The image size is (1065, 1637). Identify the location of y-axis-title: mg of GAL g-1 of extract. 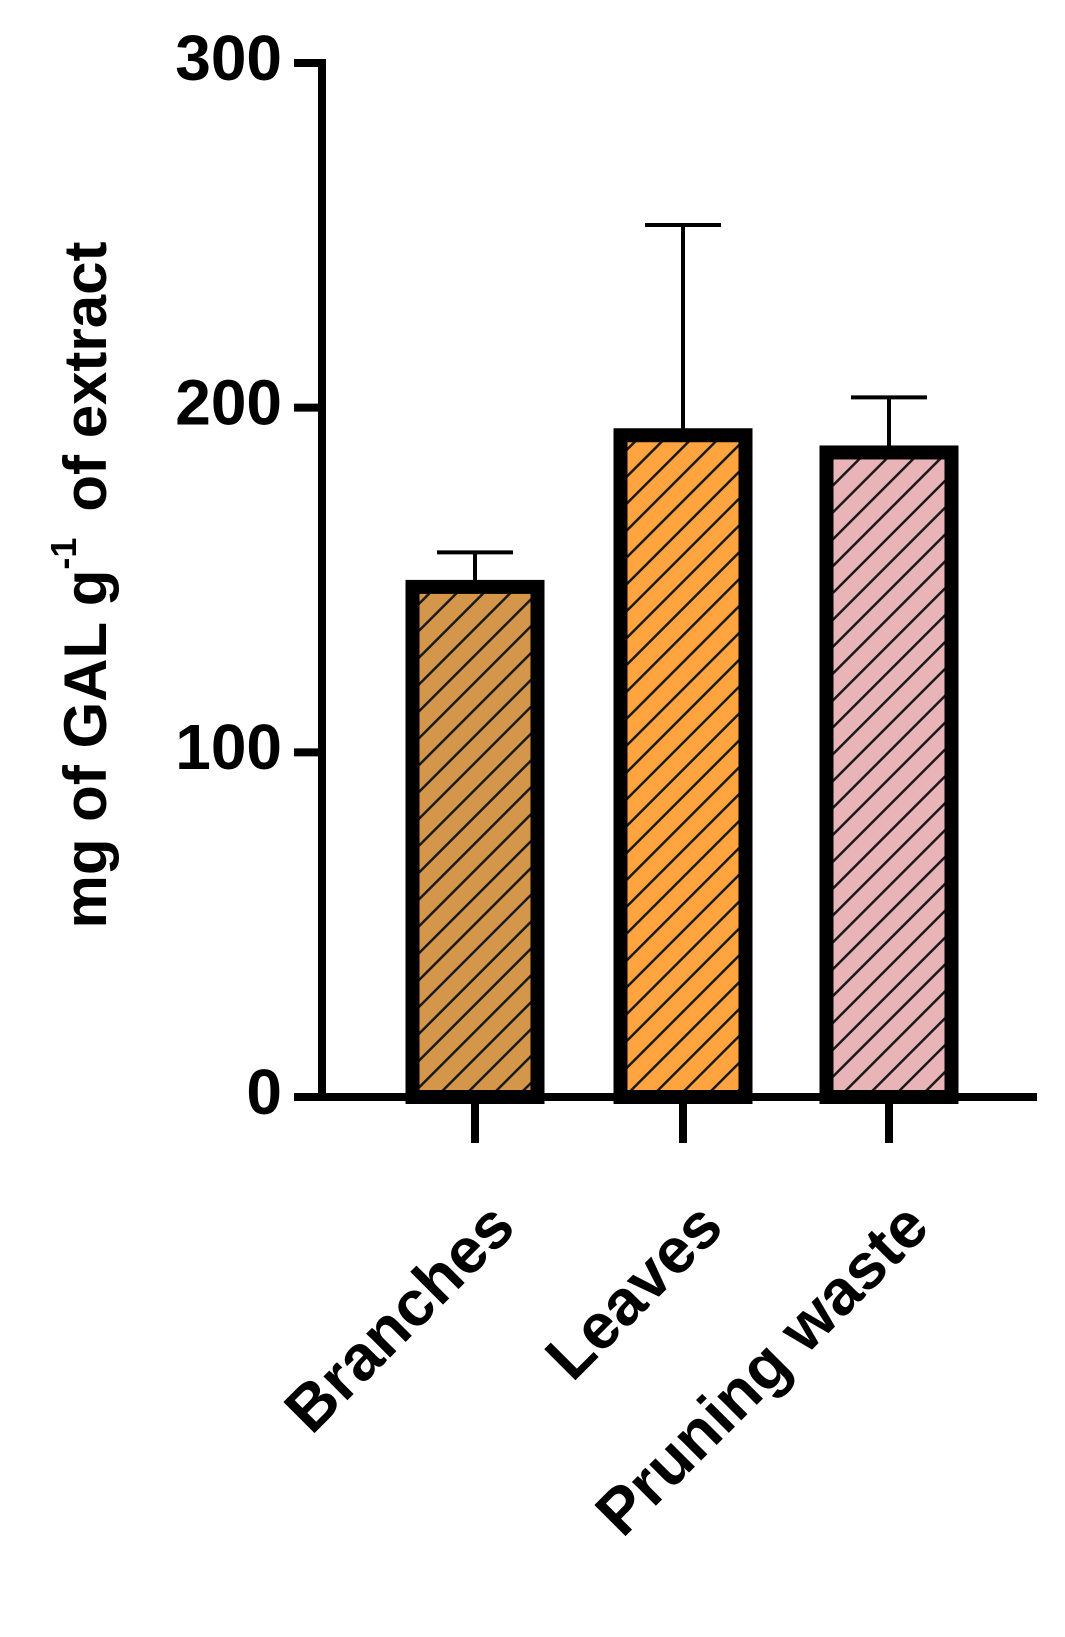
(81, 585).